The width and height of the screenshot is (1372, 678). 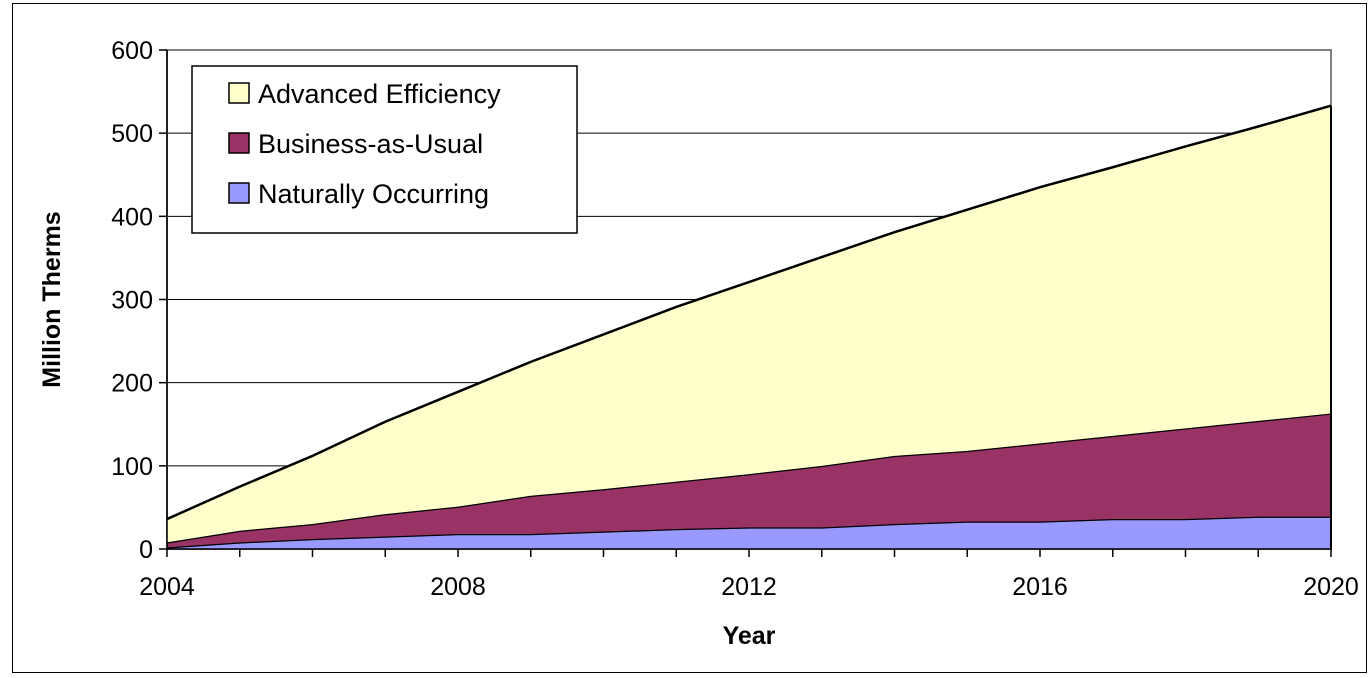 What do you see at coordinates (749, 587) in the screenshot?
I see `x-tick-label: 2012` at bounding box center [749, 587].